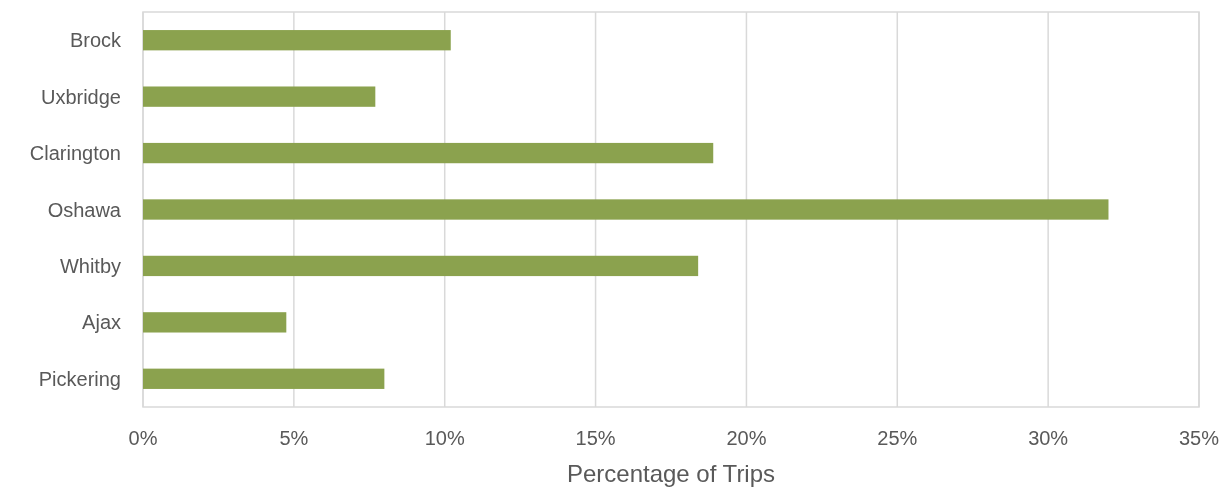 This screenshot has width=1221, height=488. I want to click on x-tick-label: 5%, so click(294, 438).